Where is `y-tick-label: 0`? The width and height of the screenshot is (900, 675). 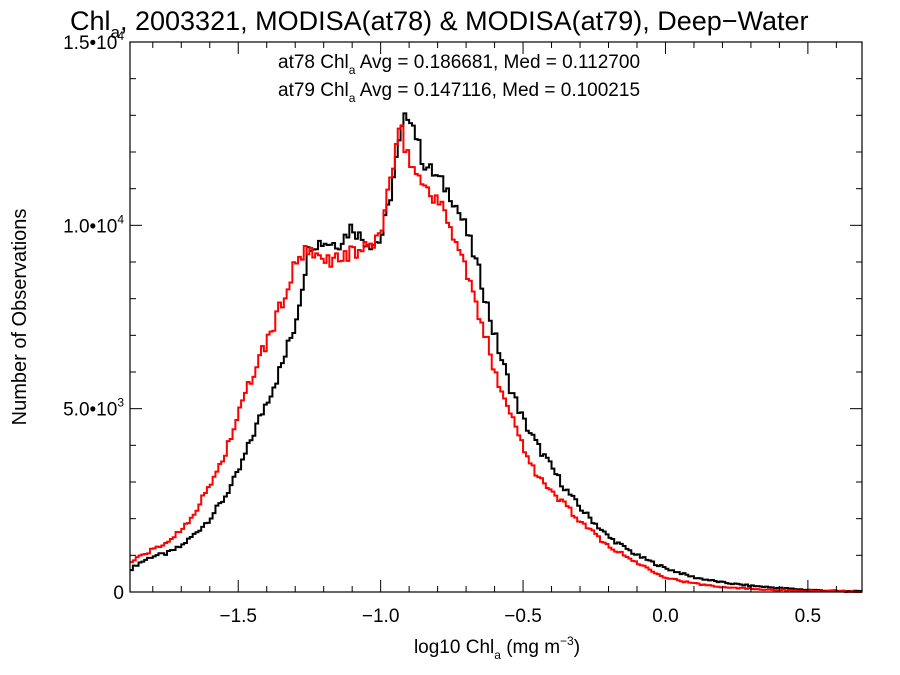
y-tick-label: 0 is located at coordinates (118, 593).